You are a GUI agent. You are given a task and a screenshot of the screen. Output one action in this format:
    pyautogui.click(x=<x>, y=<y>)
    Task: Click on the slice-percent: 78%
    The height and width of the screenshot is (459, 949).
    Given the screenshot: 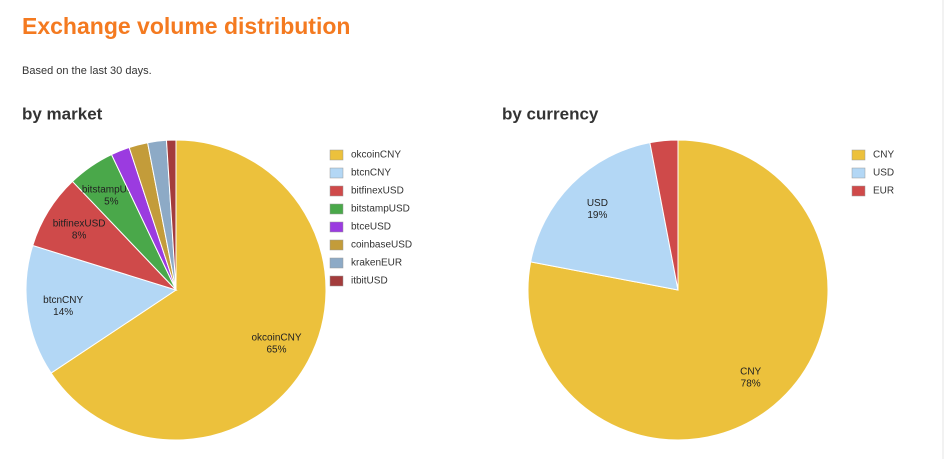 What is the action you would take?
    pyautogui.click(x=751, y=383)
    